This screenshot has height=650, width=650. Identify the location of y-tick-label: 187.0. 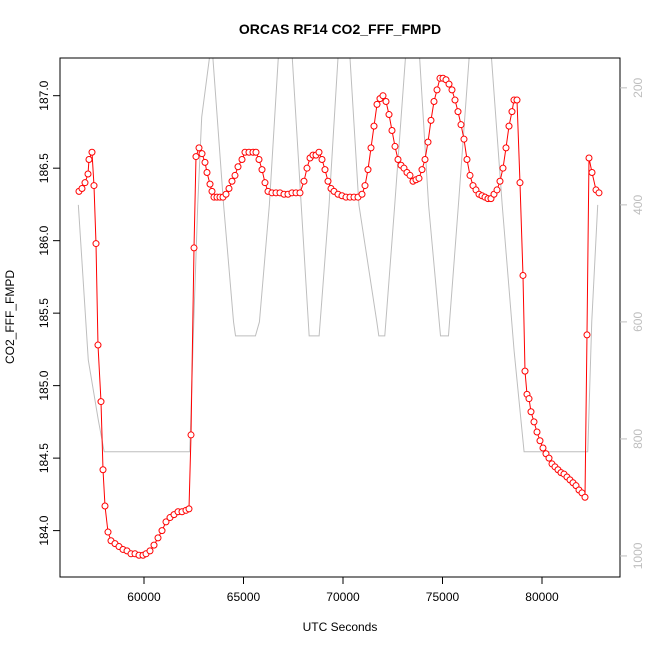
(44, 95).